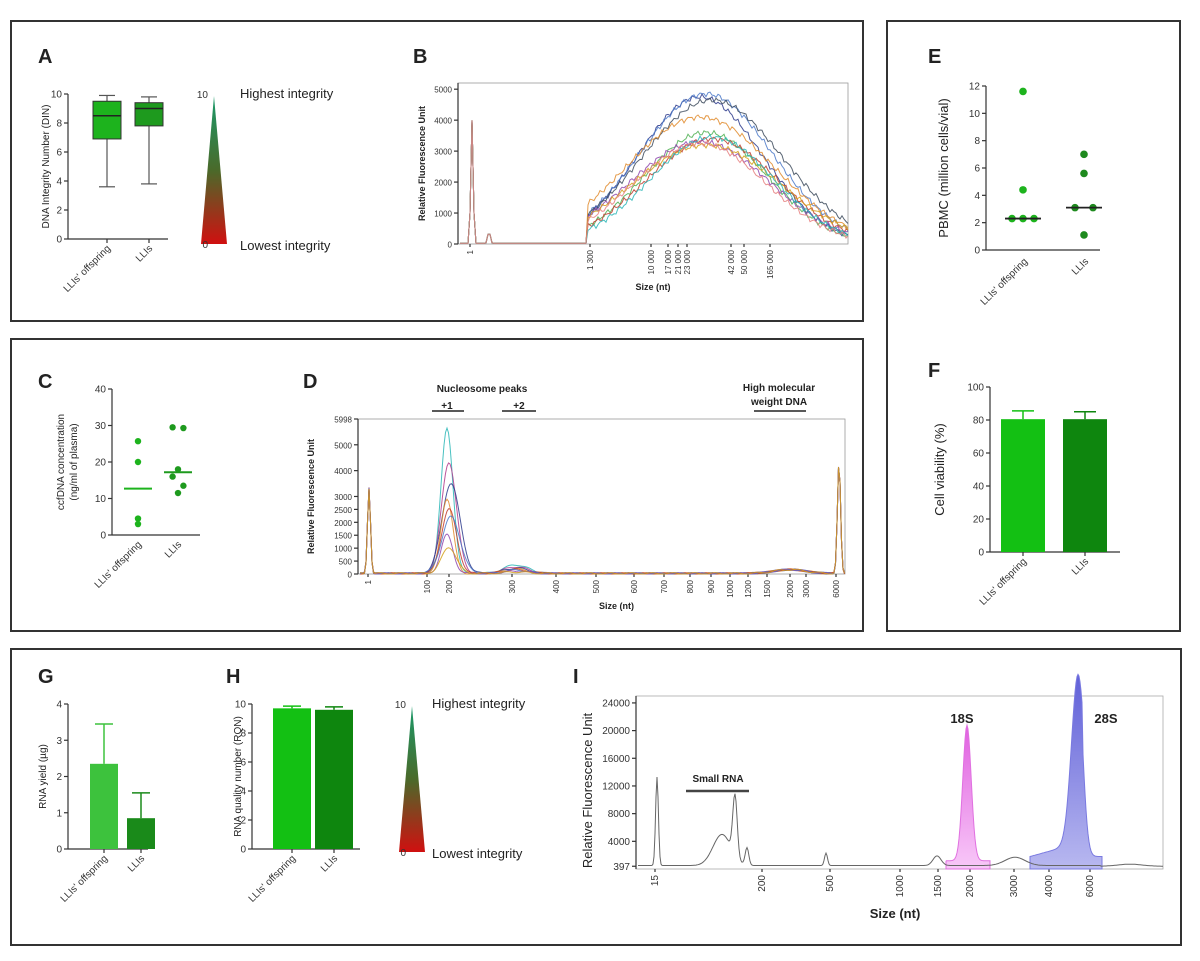 This screenshot has height=961, width=1200. What do you see at coordinates (477, 853) in the screenshot?
I see `integrity-bottom-label: Lowest integrity` at bounding box center [477, 853].